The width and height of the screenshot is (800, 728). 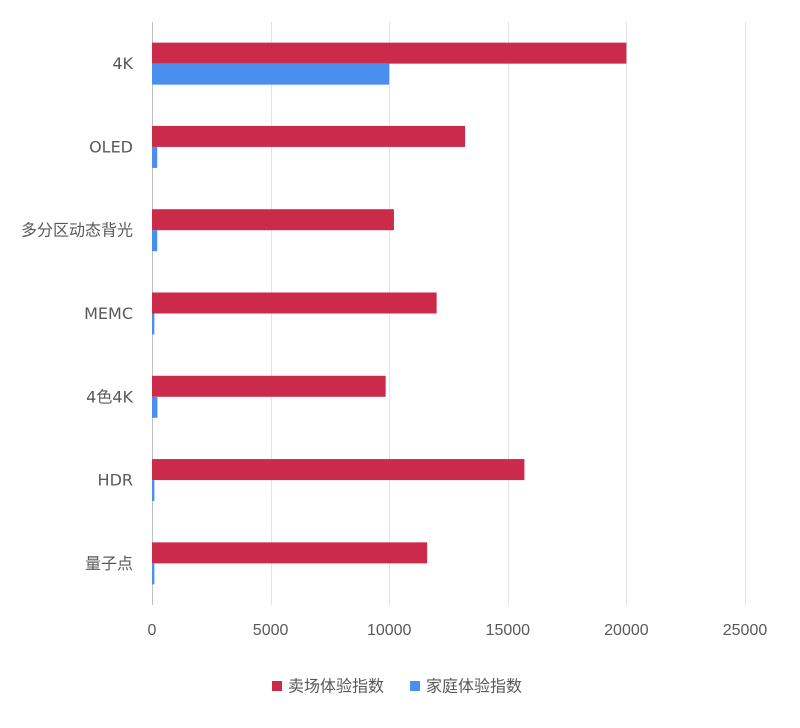 I want to click on category-label: 4K, so click(x=122, y=63).